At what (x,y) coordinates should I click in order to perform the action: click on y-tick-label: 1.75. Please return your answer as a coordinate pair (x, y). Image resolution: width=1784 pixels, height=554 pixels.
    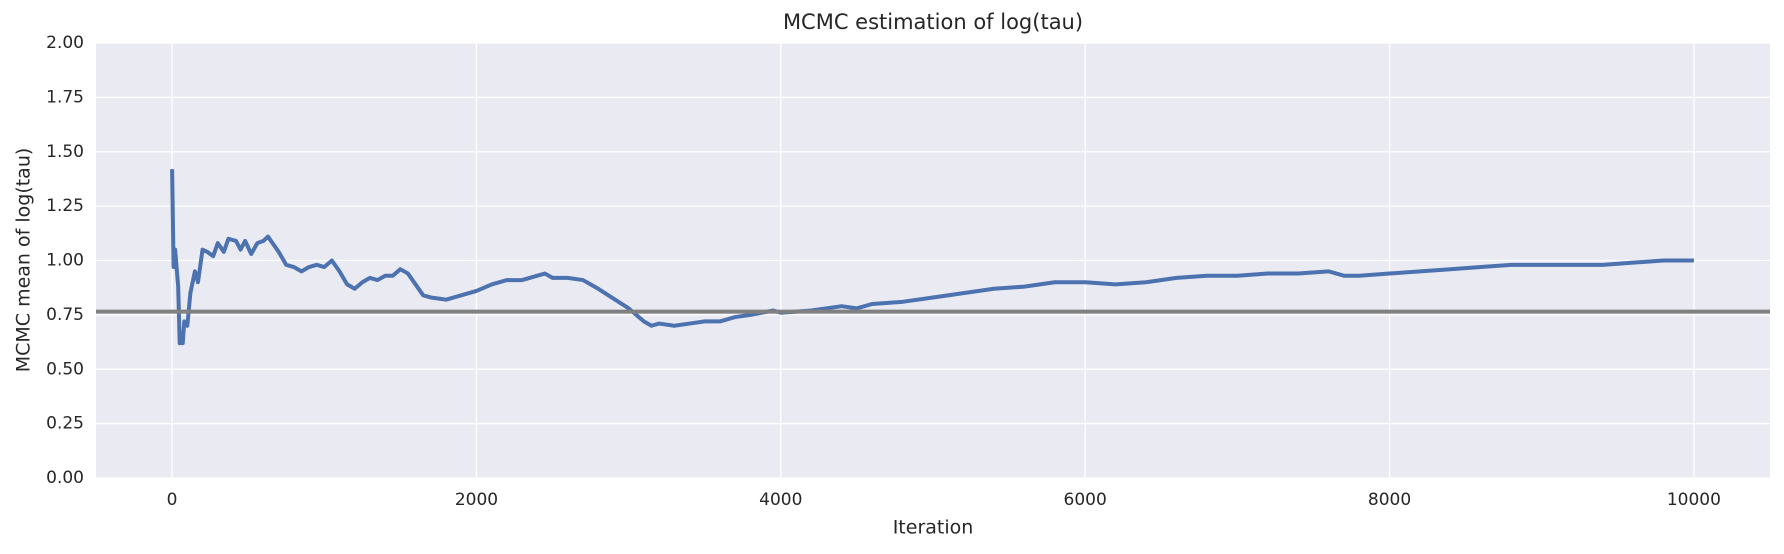
    Looking at the image, I should click on (65, 97).